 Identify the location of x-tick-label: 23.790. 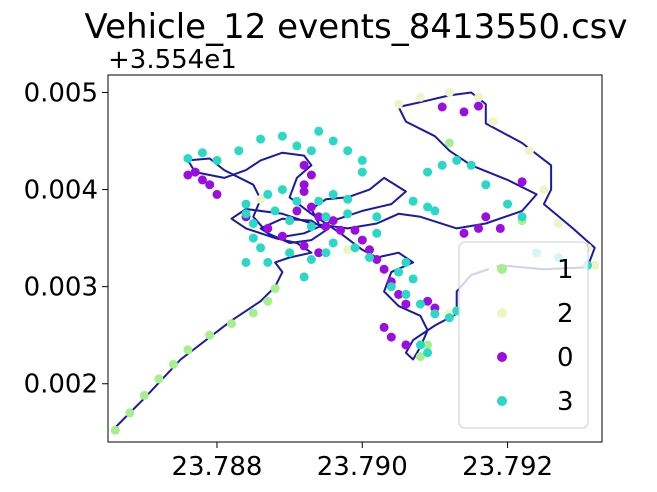
(362, 467).